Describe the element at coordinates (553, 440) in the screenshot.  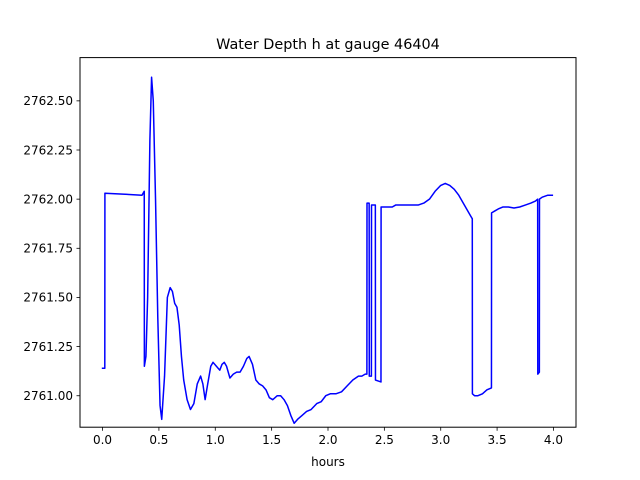
I see `x-tick-label: 4.0` at that location.